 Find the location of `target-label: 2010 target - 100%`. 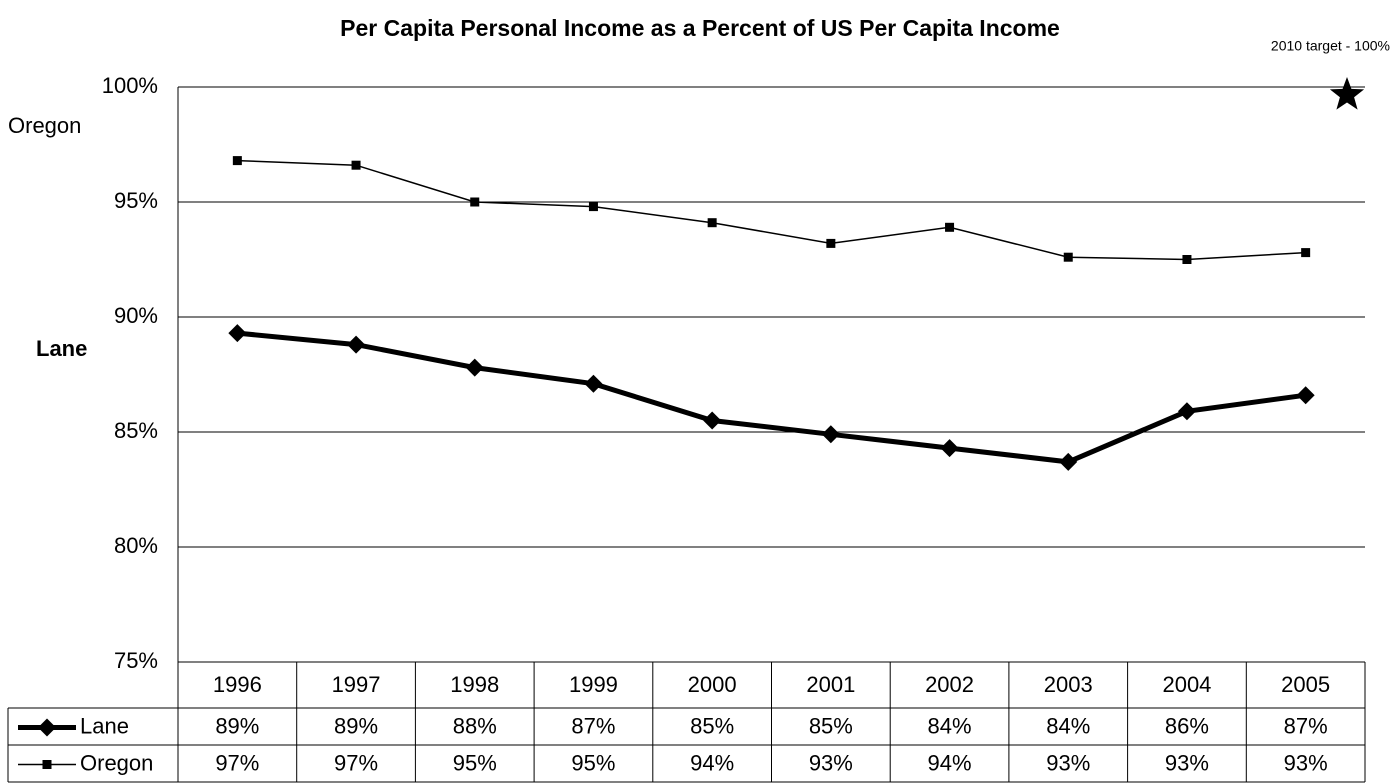

target-label: 2010 target - 100% is located at coordinates (1330, 46).